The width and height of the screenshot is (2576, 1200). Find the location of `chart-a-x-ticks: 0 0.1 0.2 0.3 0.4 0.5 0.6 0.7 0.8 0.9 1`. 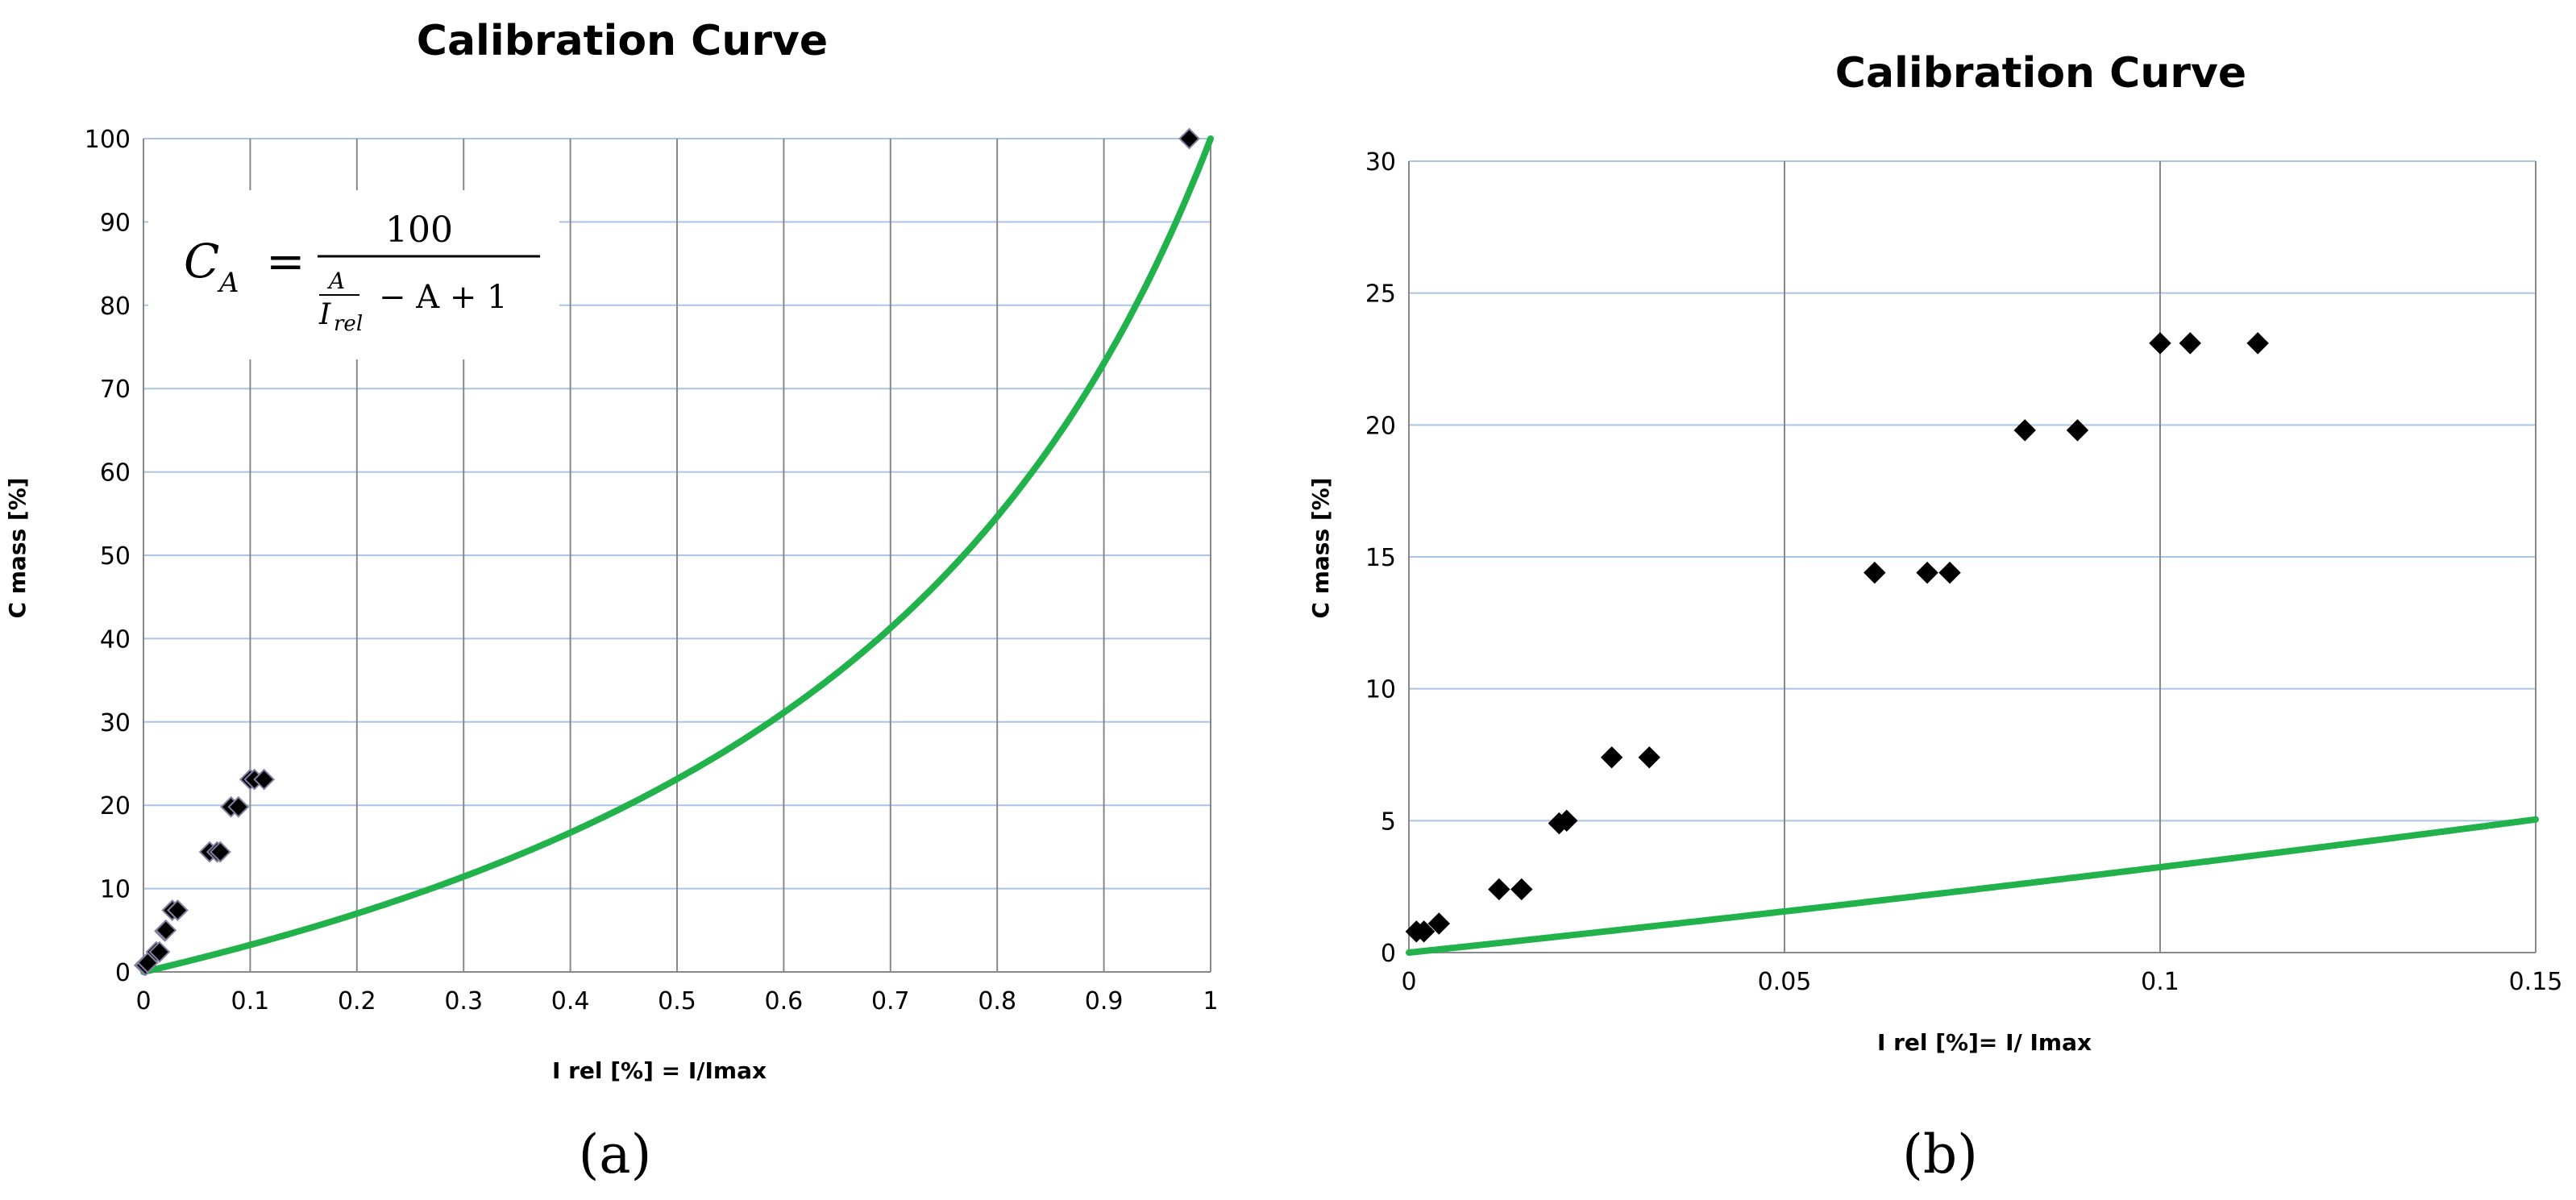

chart-a-x-ticks: 0 0.1 0.2 0.3 0.4 0.5 0.6 0.7 0.8 0.9 1 is located at coordinates (676, 1001).